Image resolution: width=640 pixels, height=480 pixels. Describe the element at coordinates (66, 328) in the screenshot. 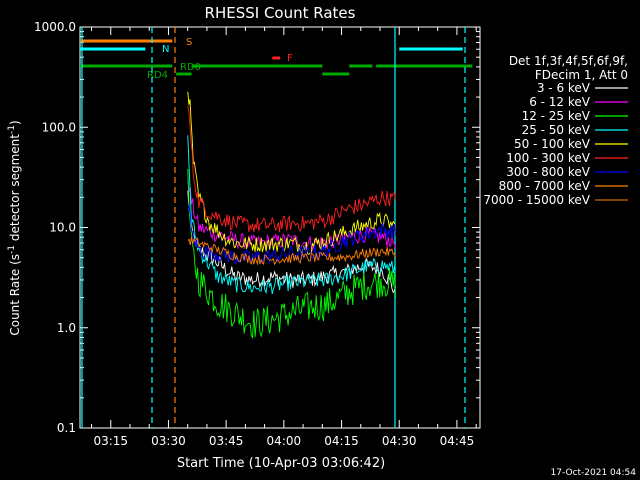

I see `y-tick-label: 1.0` at that location.